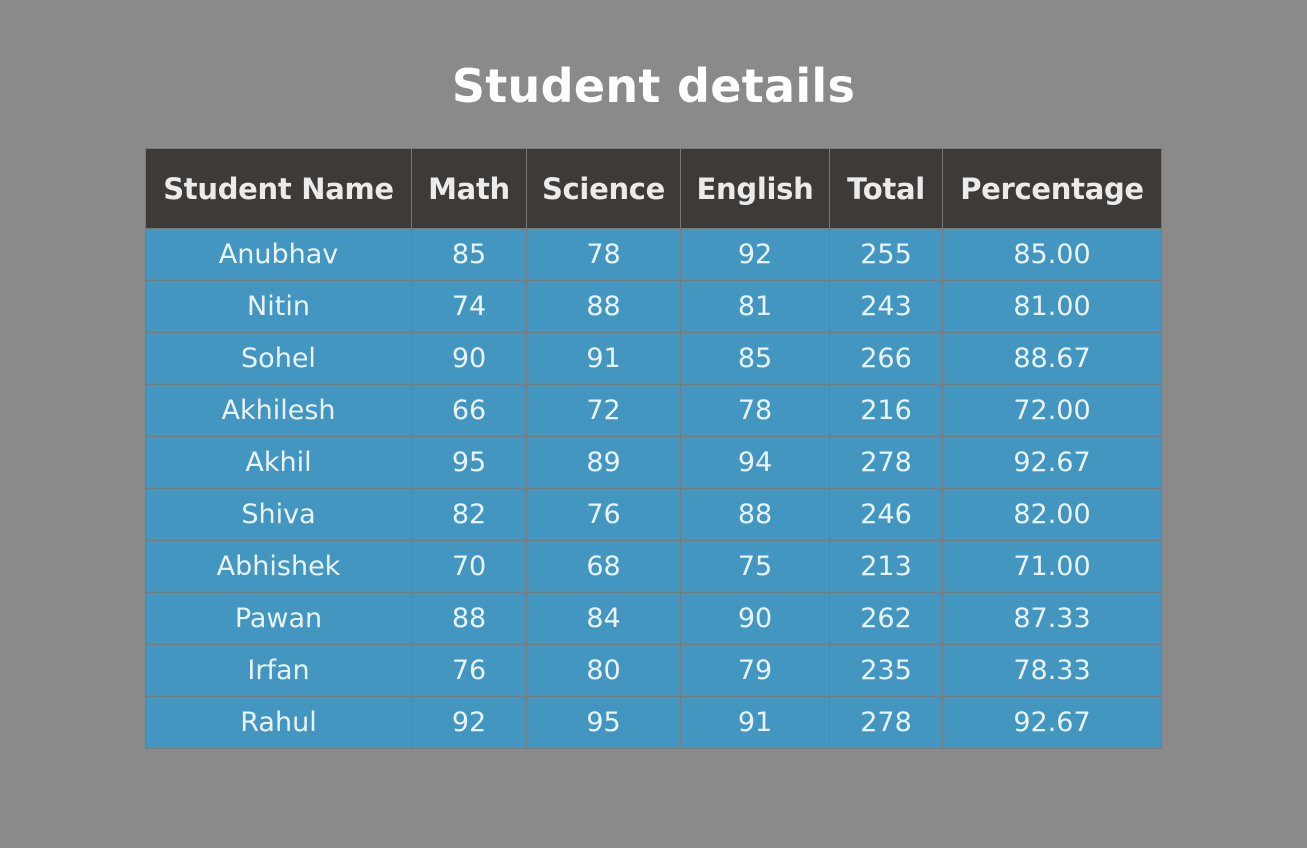  I want to click on cell-math: 74, so click(469, 306).